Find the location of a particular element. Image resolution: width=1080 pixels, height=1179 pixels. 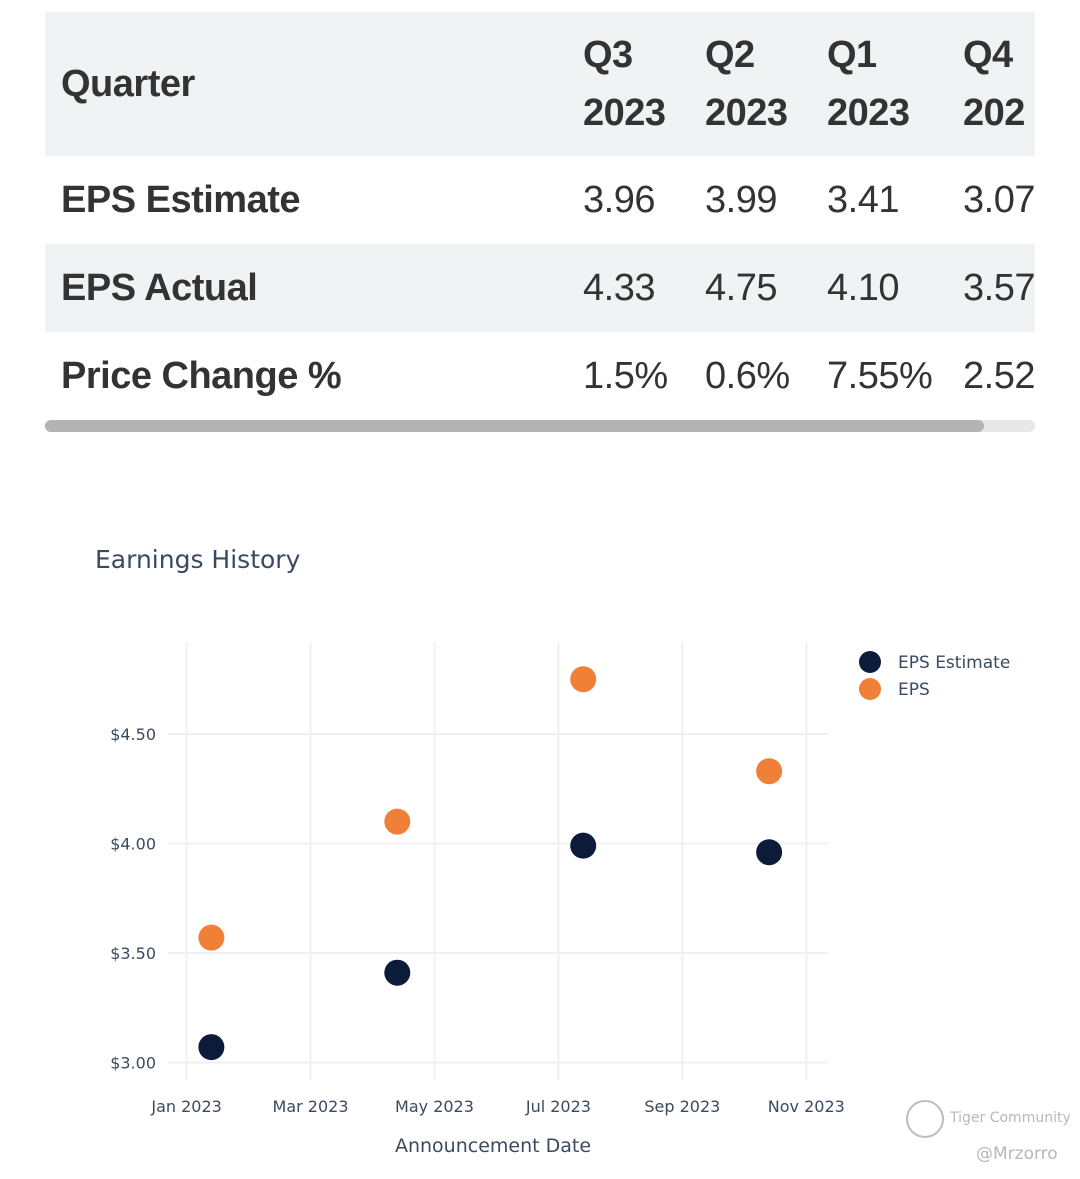

y-tick-label: $4.00 is located at coordinates (133, 843).